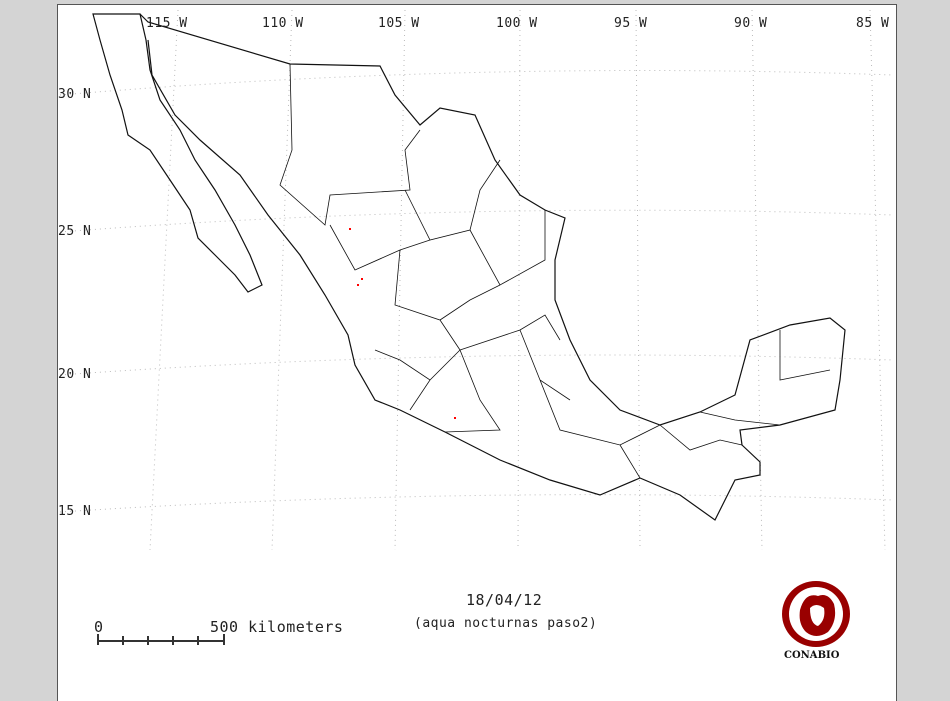 The height and width of the screenshot is (701, 950). What do you see at coordinates (812, 655) in the screenshot?
I see `logo-text: CONABIO` at bounding box center [812, 655].